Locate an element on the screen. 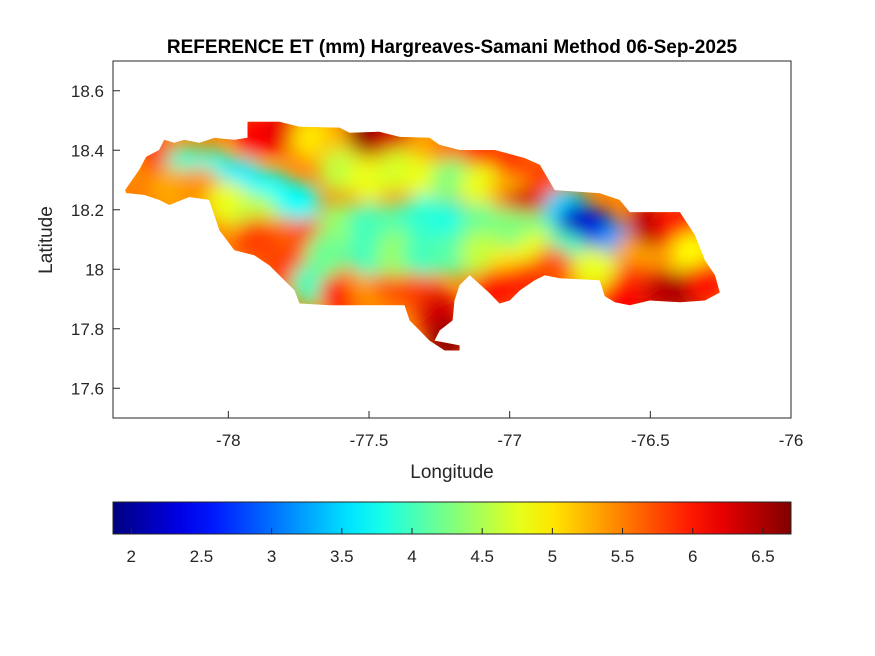 The image size is (875, 656). y-axis-label: Latitude is located at coordinates (46, 240).